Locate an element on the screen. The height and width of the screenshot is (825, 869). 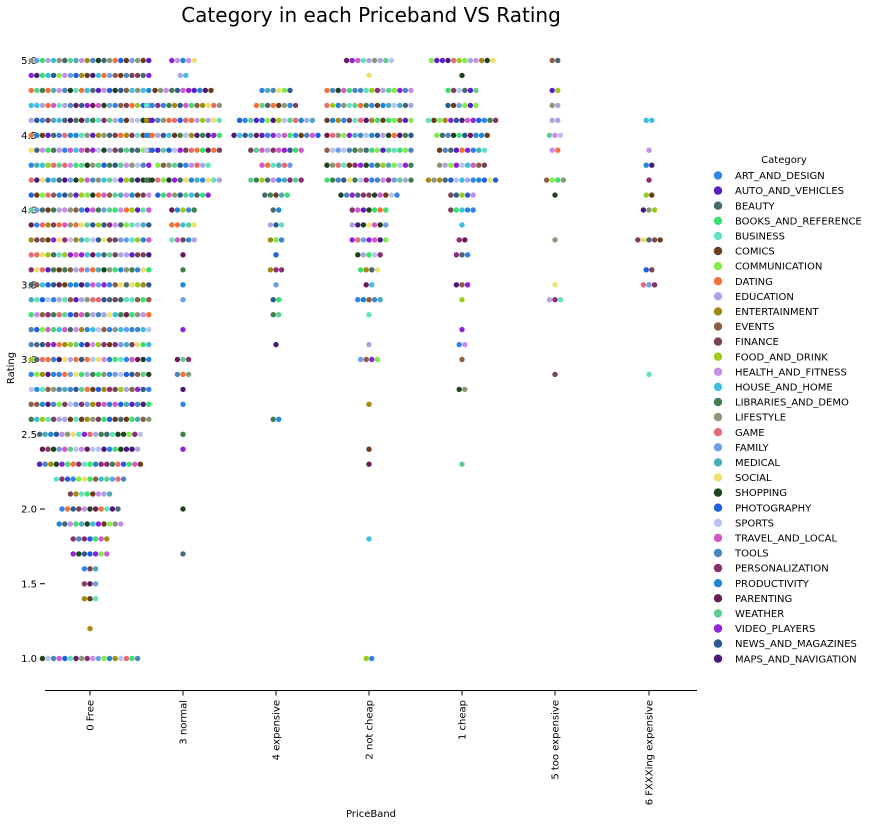
legend-entry: BUSINESS is located at coordinates (760, 237).